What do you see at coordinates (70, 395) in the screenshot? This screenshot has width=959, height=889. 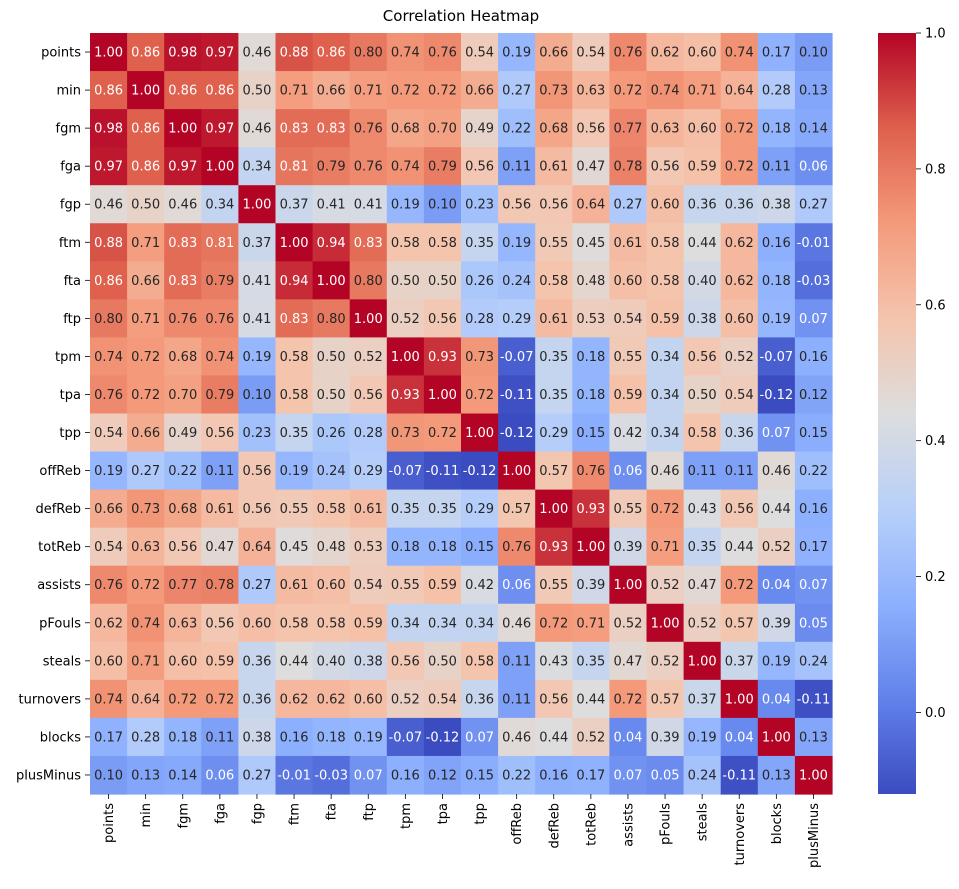 I see `y-tick-label: tpa` at bounding box center [70, 395].